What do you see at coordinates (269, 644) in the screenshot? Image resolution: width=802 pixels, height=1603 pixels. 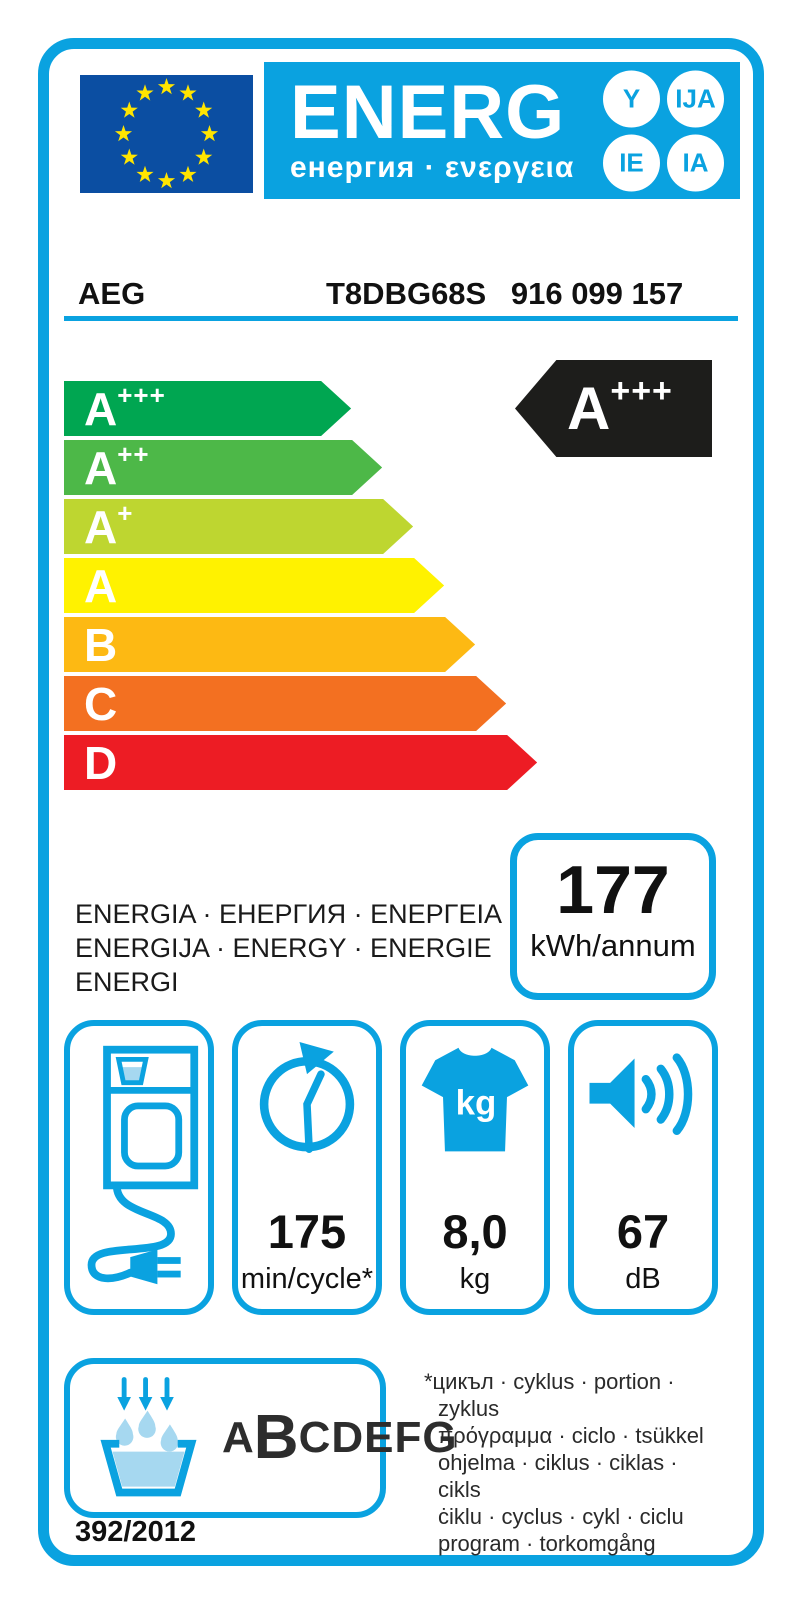 I see `rating-bar-B: B` at bounding box center [269, 644].